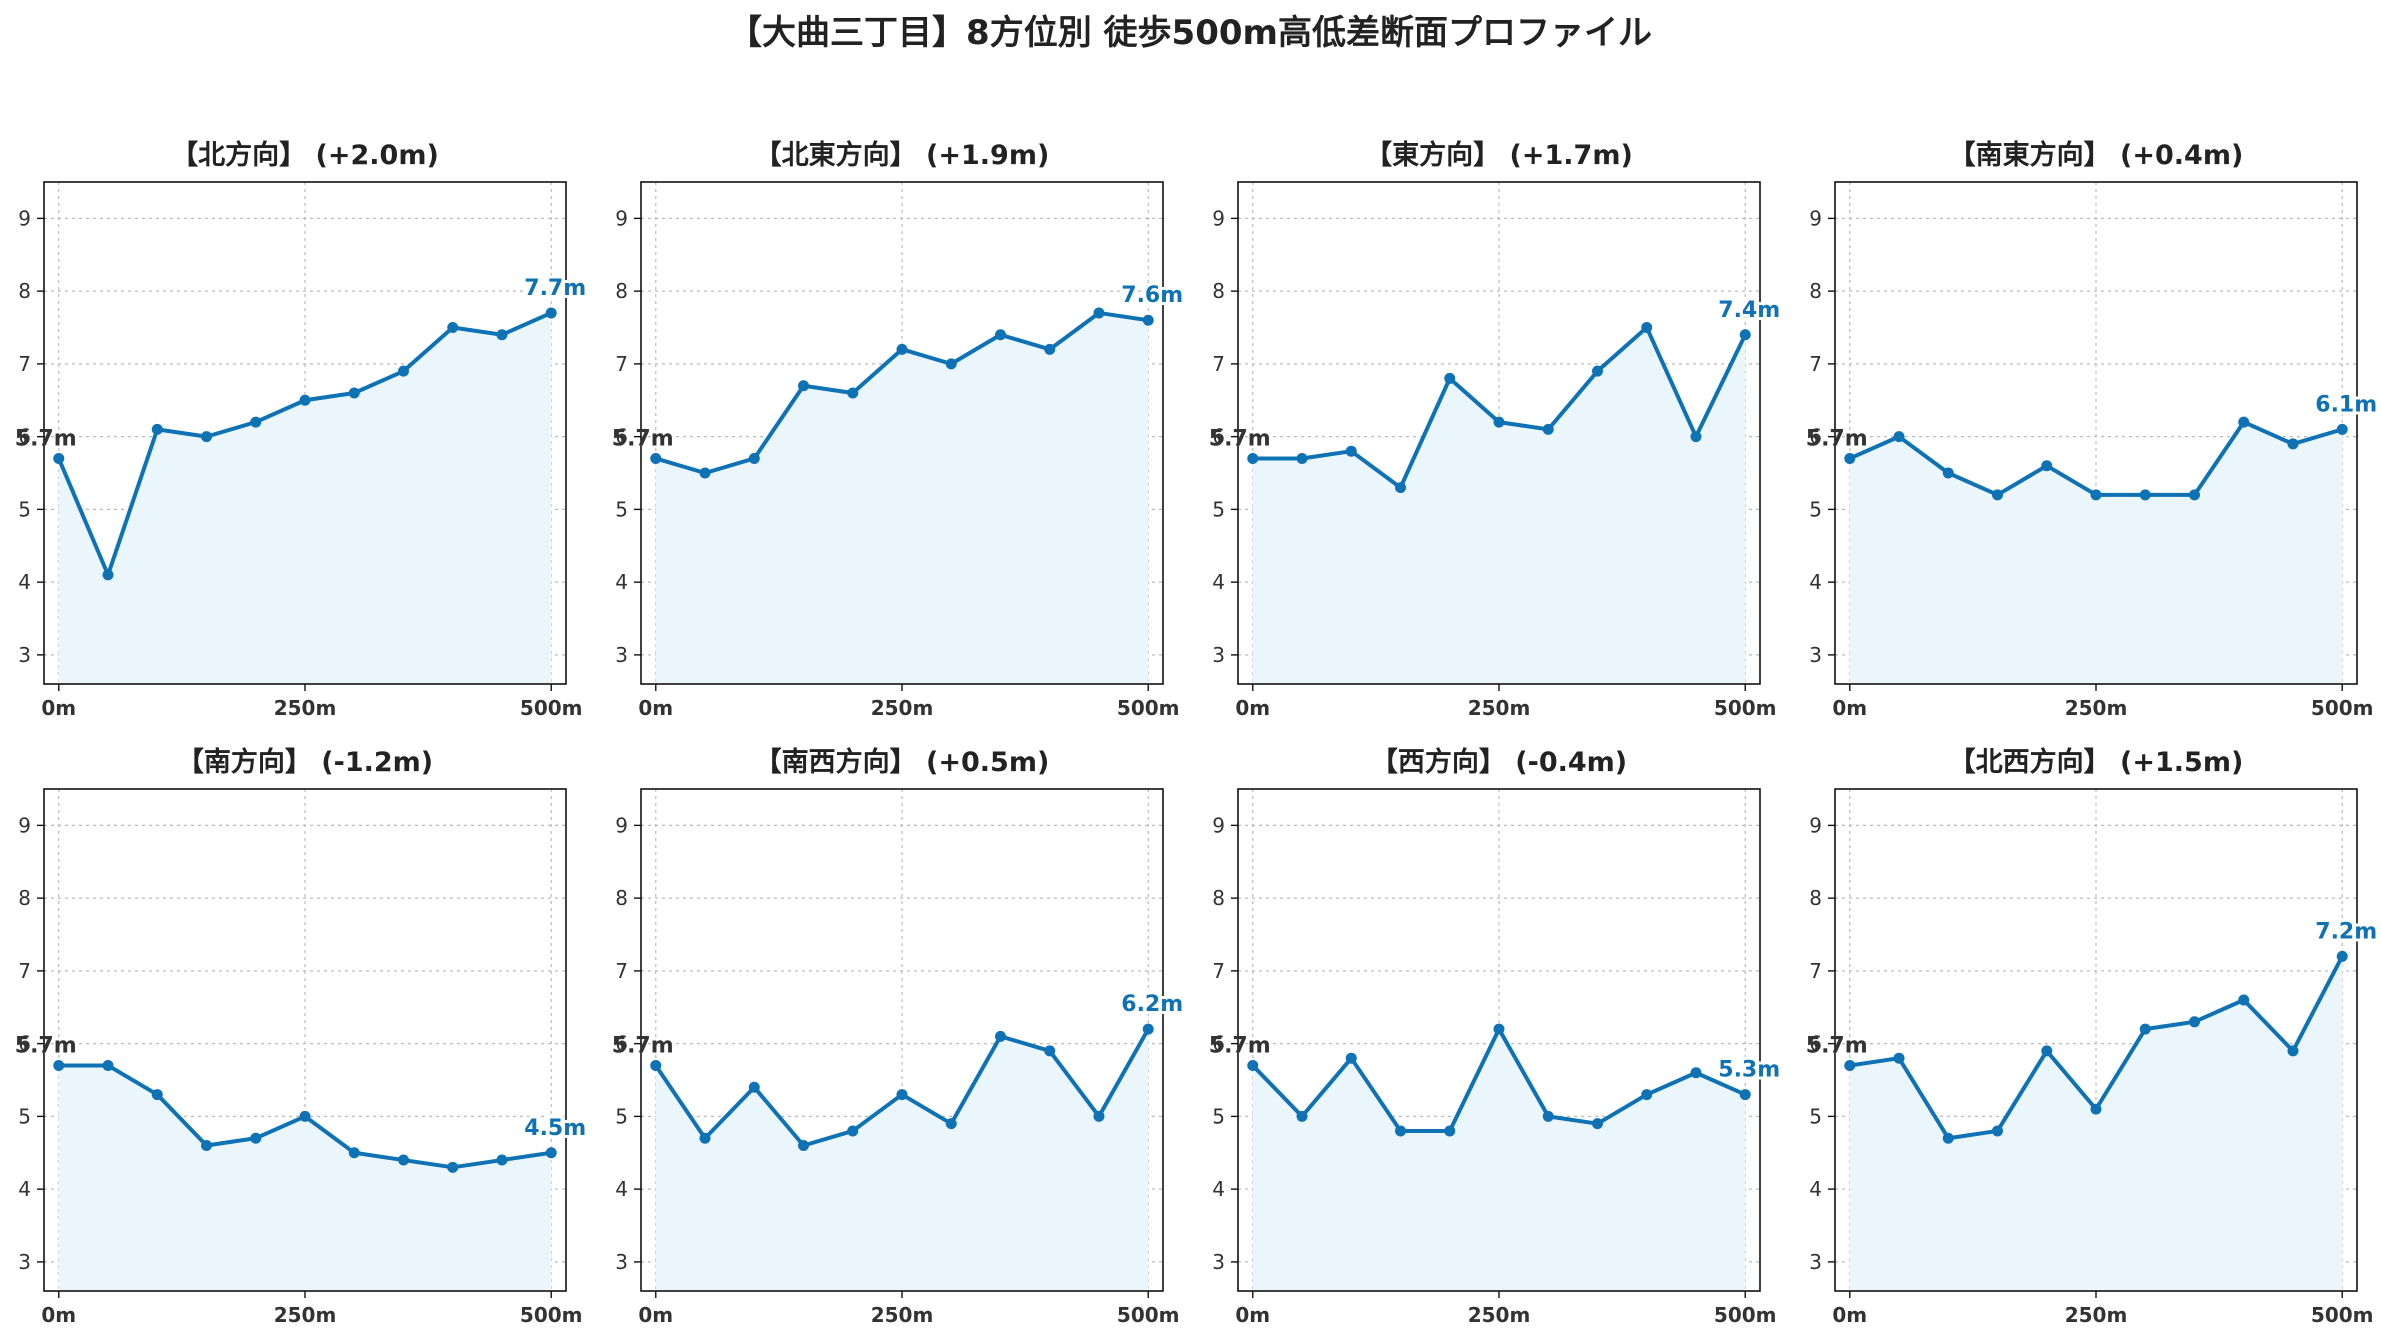 The height and width of the screenshot is (1340, 2381). I want to click on panel-title: 【南東方向】 (+0.4m), so click(2096, 155).